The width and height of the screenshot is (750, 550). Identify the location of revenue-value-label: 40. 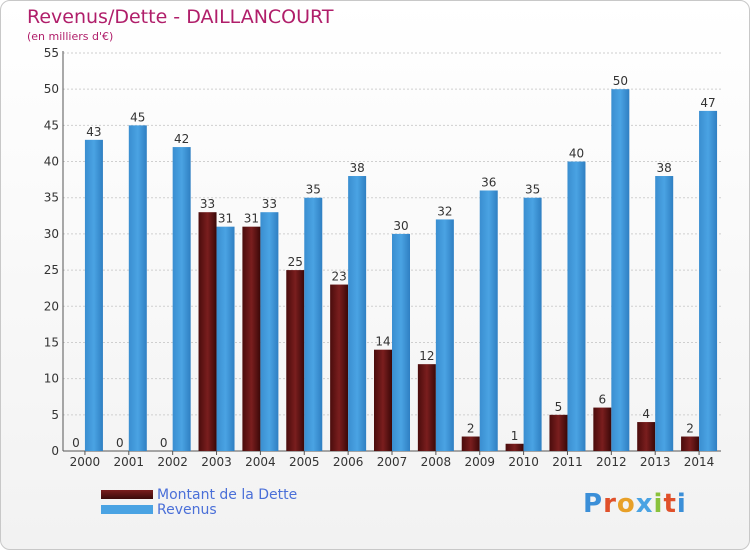
(576, 154).